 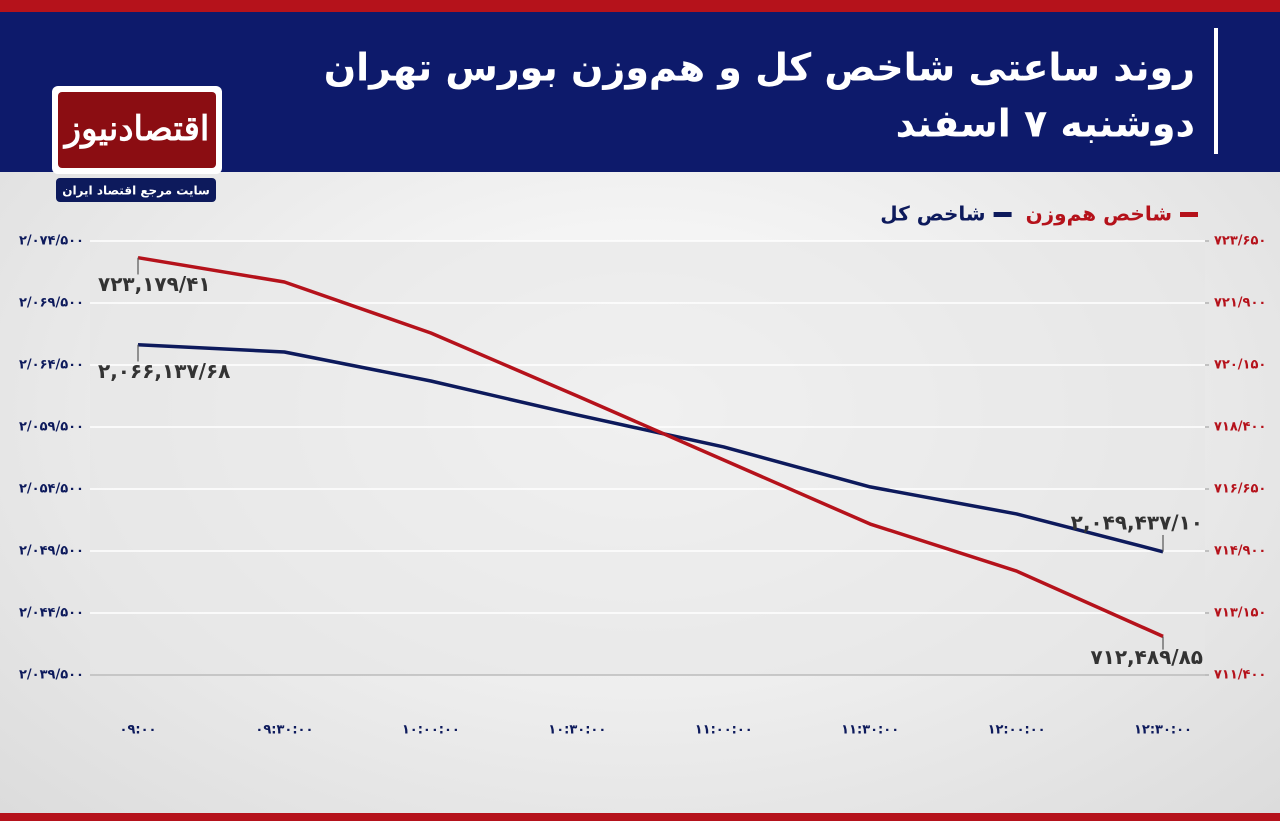 I want to click on y-tick-label: ۲/۰۶۴/۵۰۰, so click(x=51, y=365).